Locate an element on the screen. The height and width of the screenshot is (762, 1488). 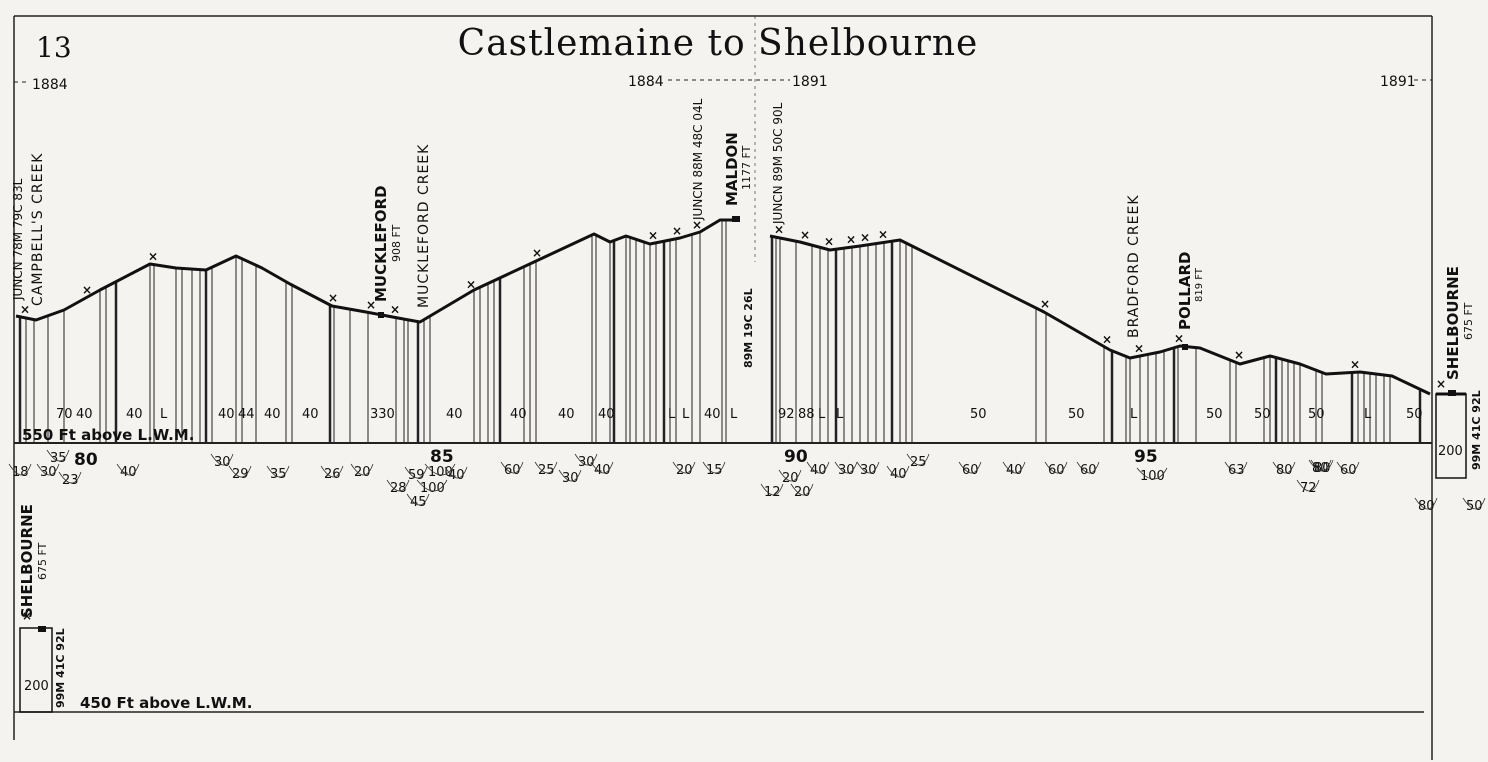
shelbourne-km-upper: 99M 41C 92L is located at coordinates (1476, 430).